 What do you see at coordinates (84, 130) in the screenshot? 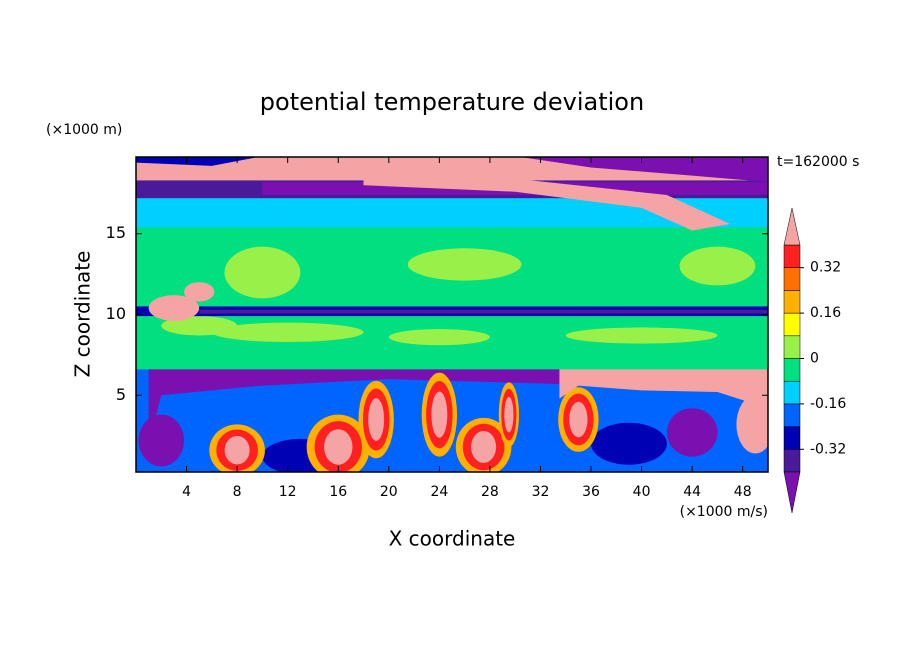
I see `y-unit: (×1000 m)` at bounding box center [84, 130].